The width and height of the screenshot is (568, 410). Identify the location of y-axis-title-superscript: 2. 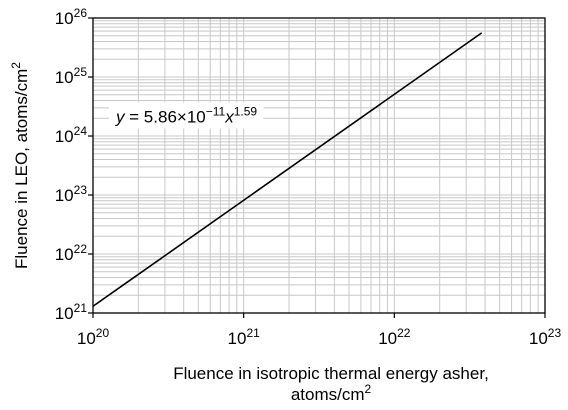
(16, 65).